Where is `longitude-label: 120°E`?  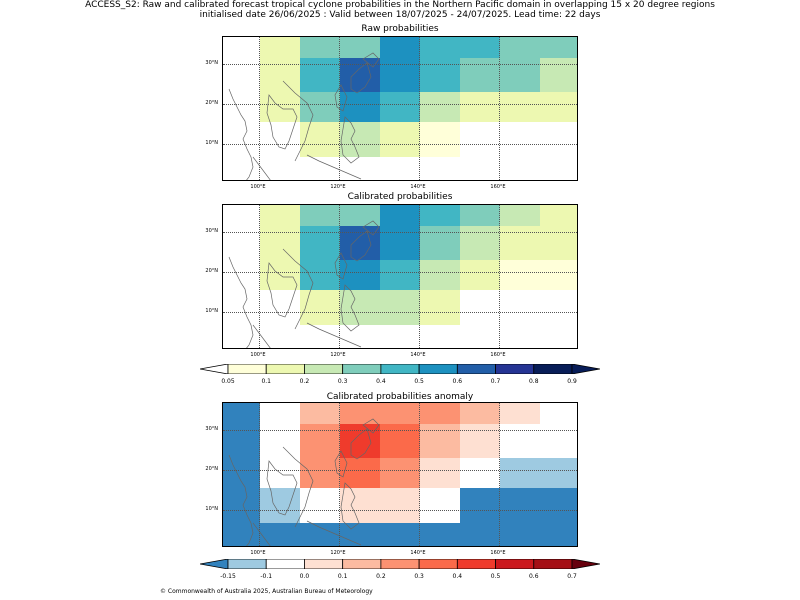 longitude-label: 120°E is located at coordinates (338, 187).